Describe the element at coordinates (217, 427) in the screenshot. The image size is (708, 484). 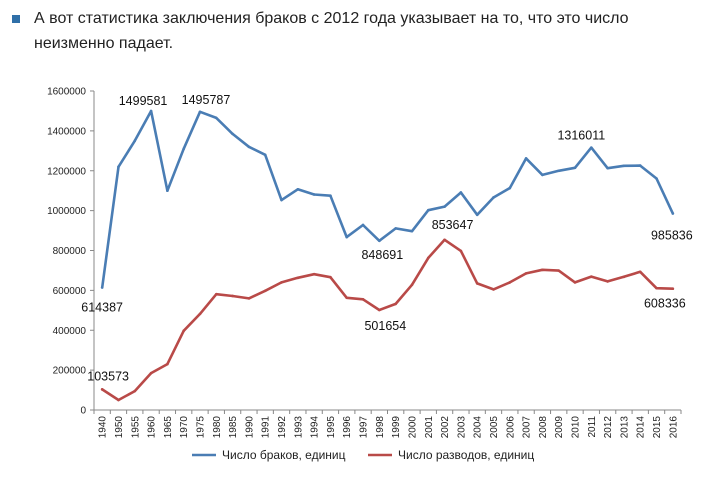
I see `x-tick-label: 1980` at that location.